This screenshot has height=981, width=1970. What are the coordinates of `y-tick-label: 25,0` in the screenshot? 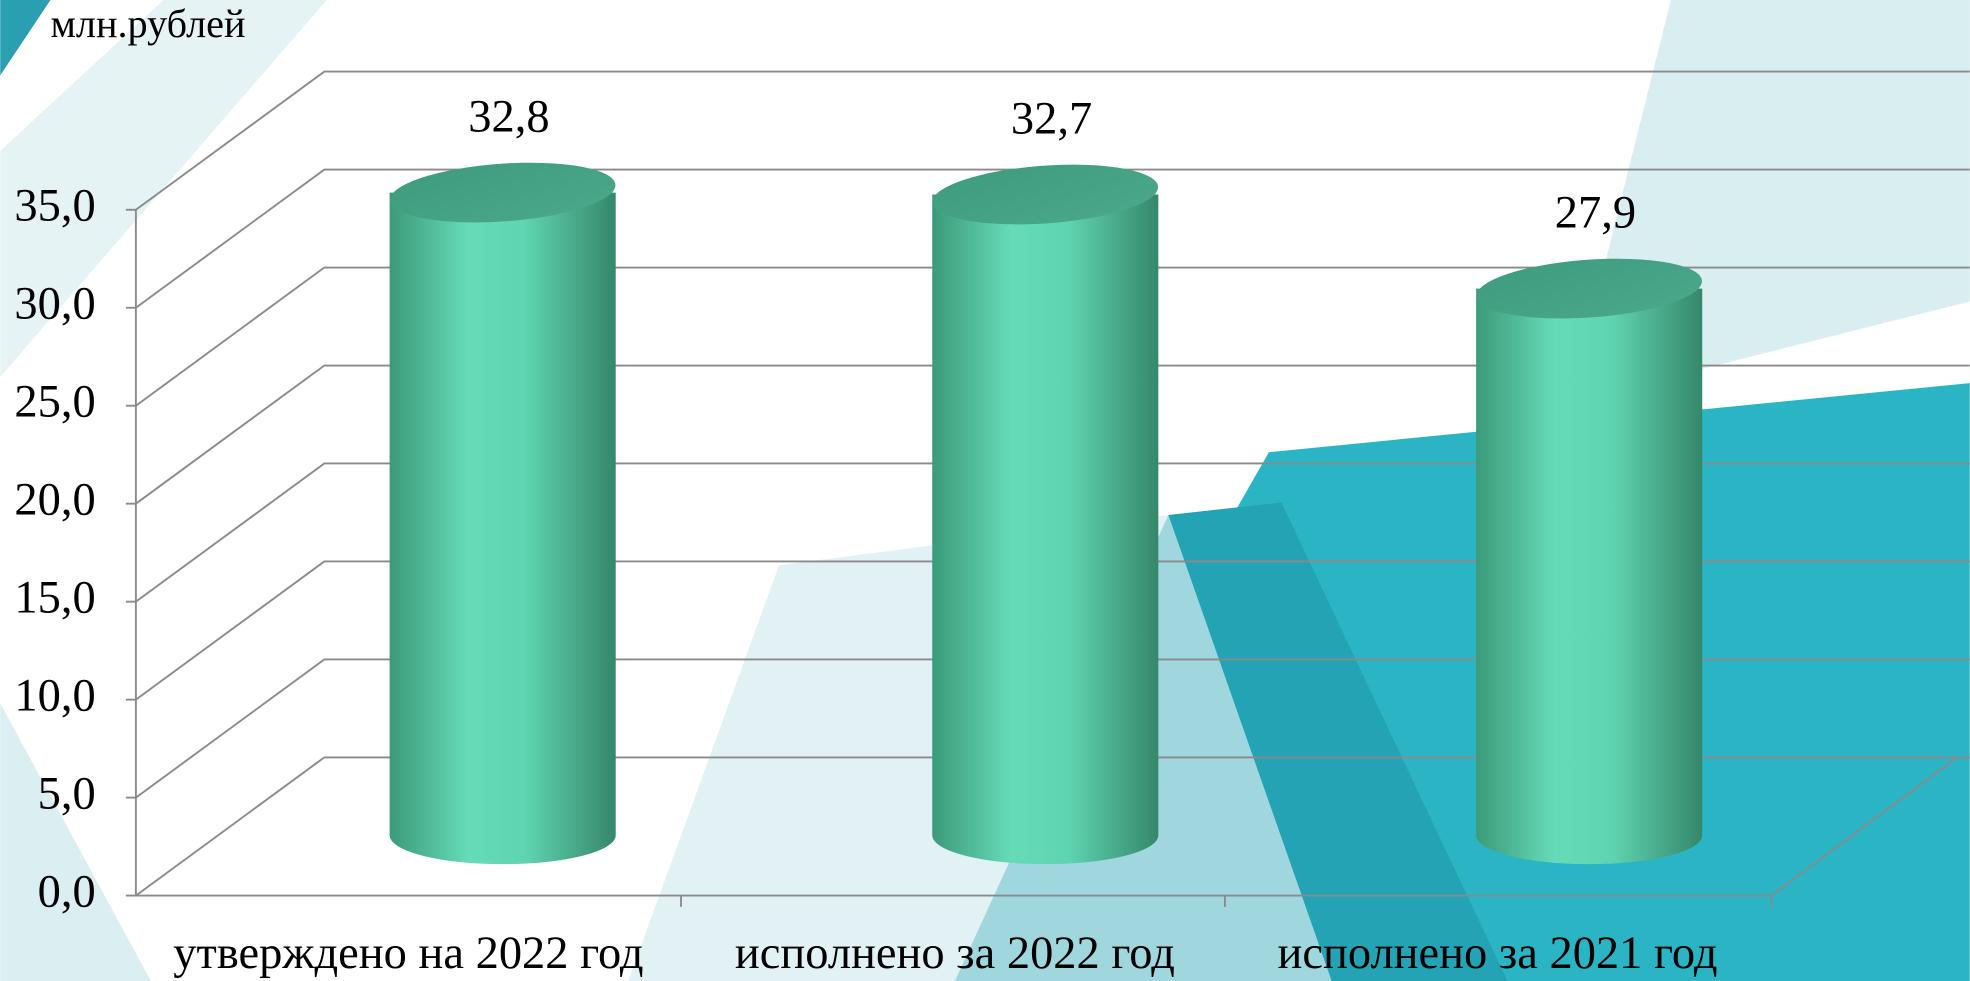 It's located at (54, 401).